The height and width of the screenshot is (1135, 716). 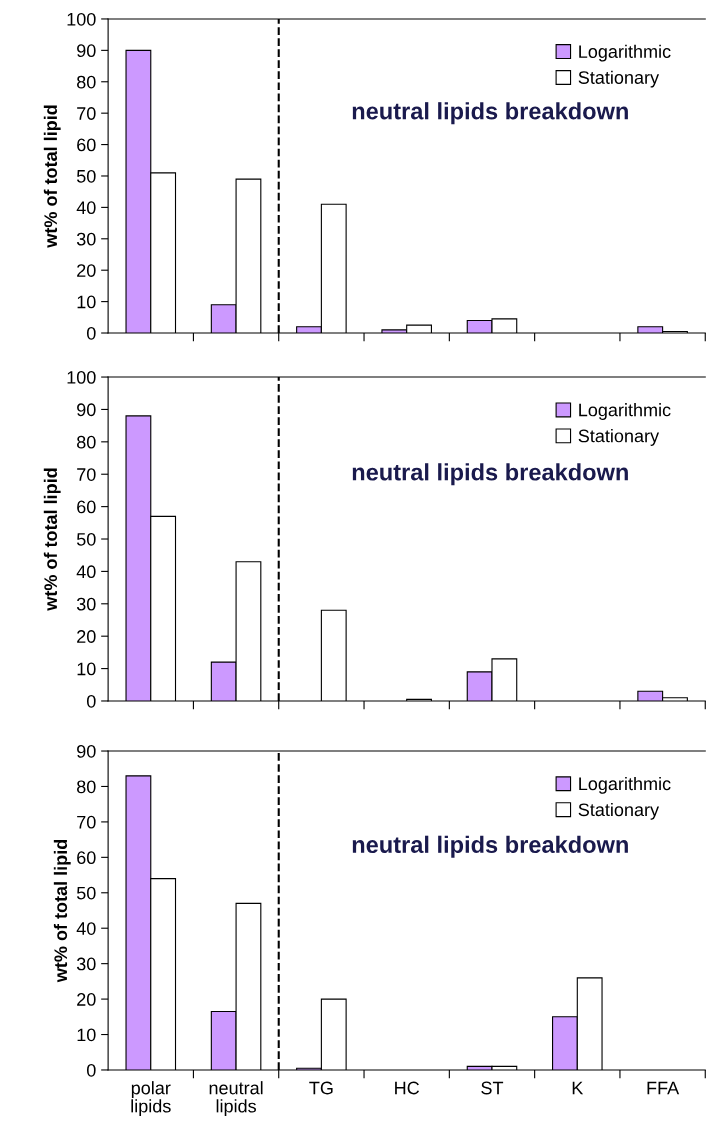 I want to click on x-tick-label: neutral lipids, so click(x=236, y=1099).